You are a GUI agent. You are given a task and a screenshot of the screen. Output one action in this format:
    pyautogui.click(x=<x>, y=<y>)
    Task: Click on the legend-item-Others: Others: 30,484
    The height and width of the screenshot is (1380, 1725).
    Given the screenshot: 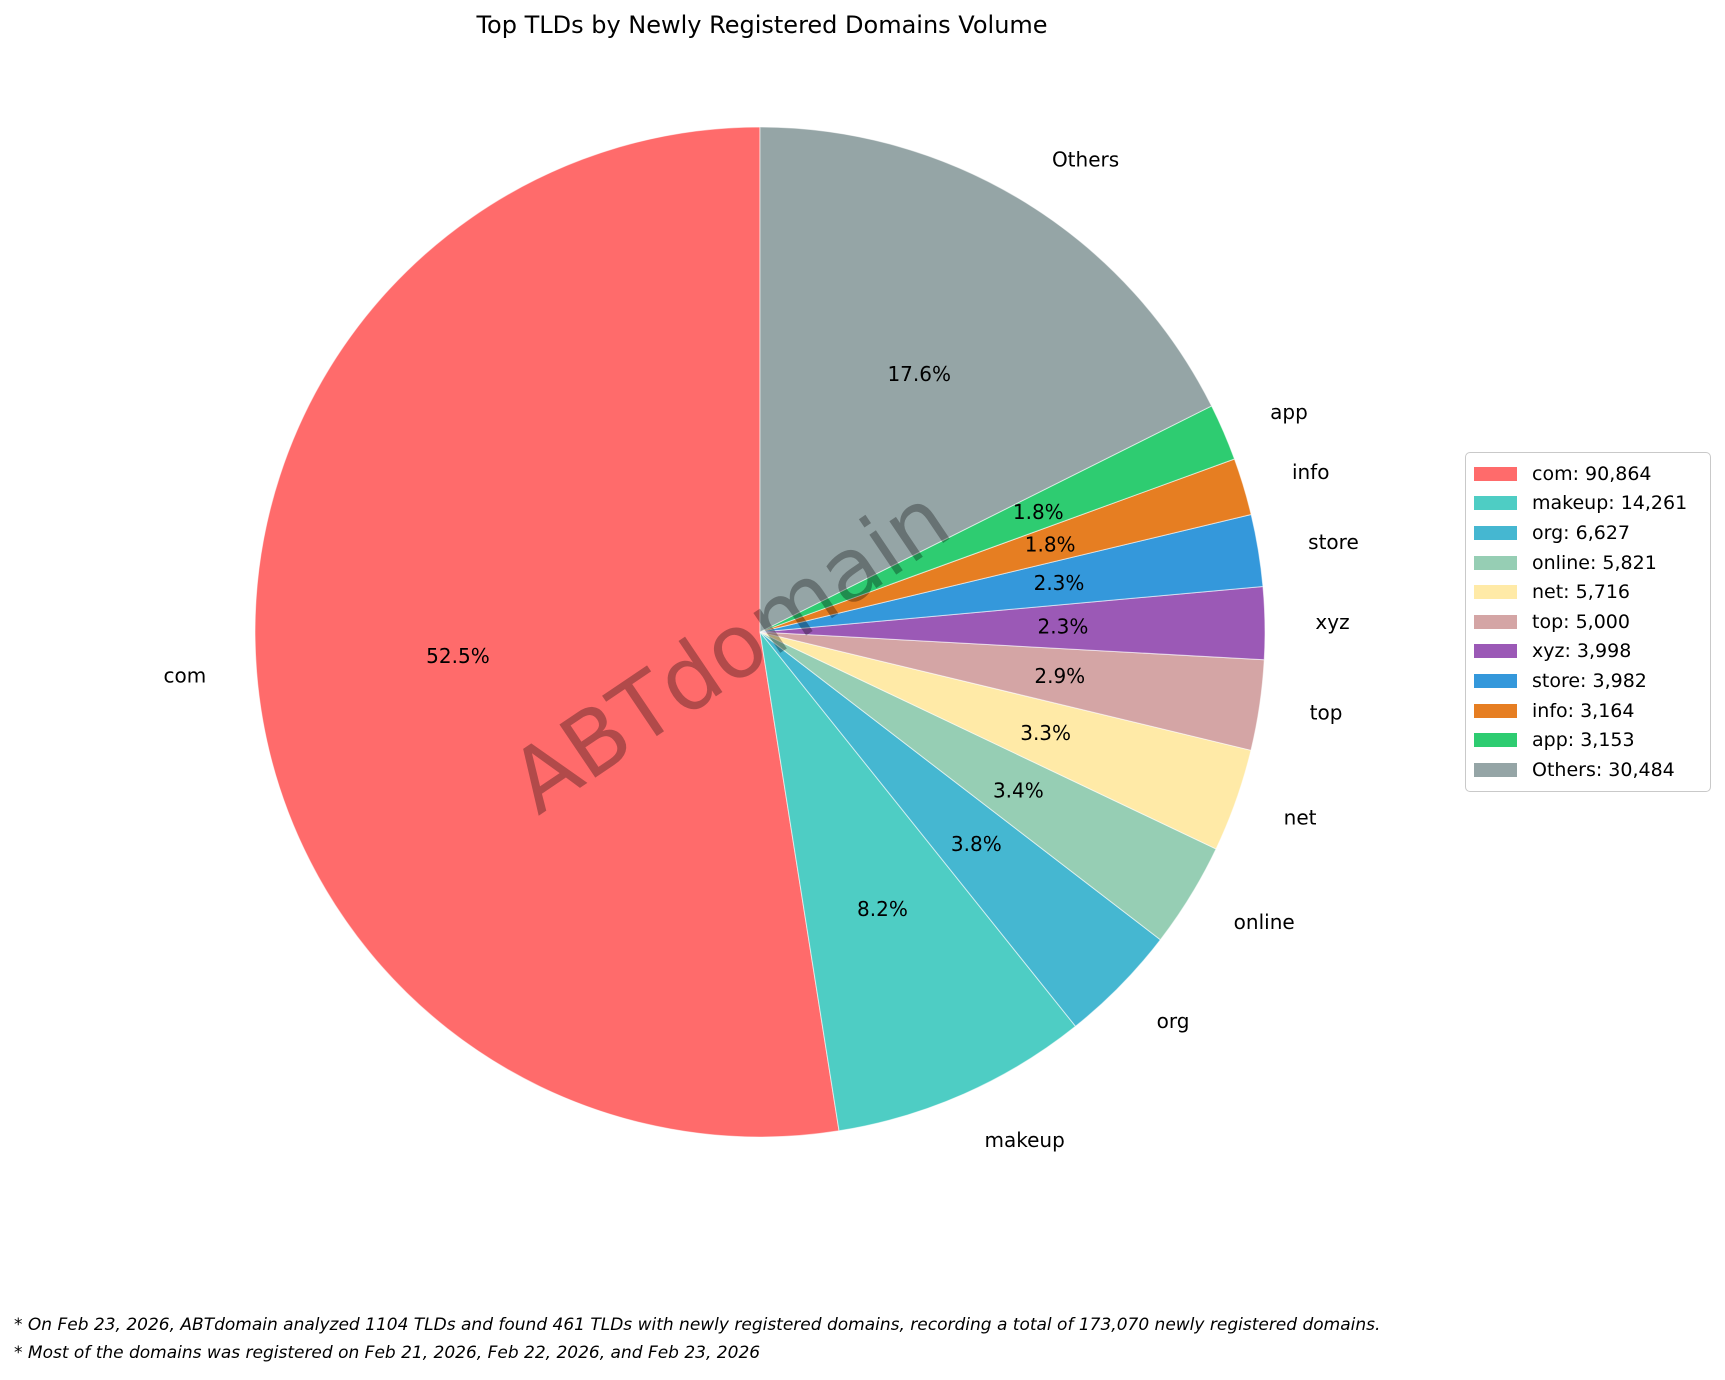 What is the action you would take?
    pyautogui.click(x=1588, y=770)
    